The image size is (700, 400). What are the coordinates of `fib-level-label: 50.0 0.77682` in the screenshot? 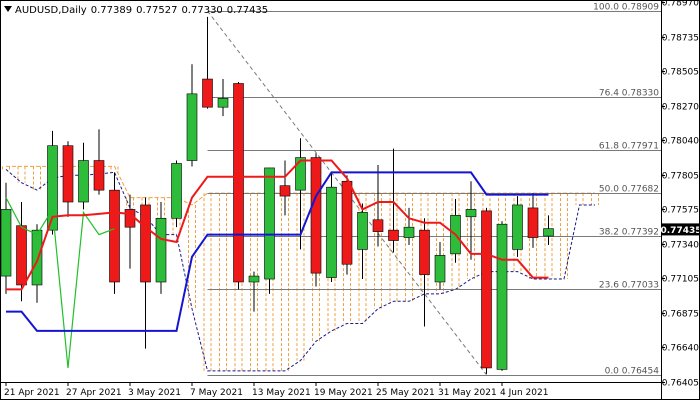 It's located at (629, 190).